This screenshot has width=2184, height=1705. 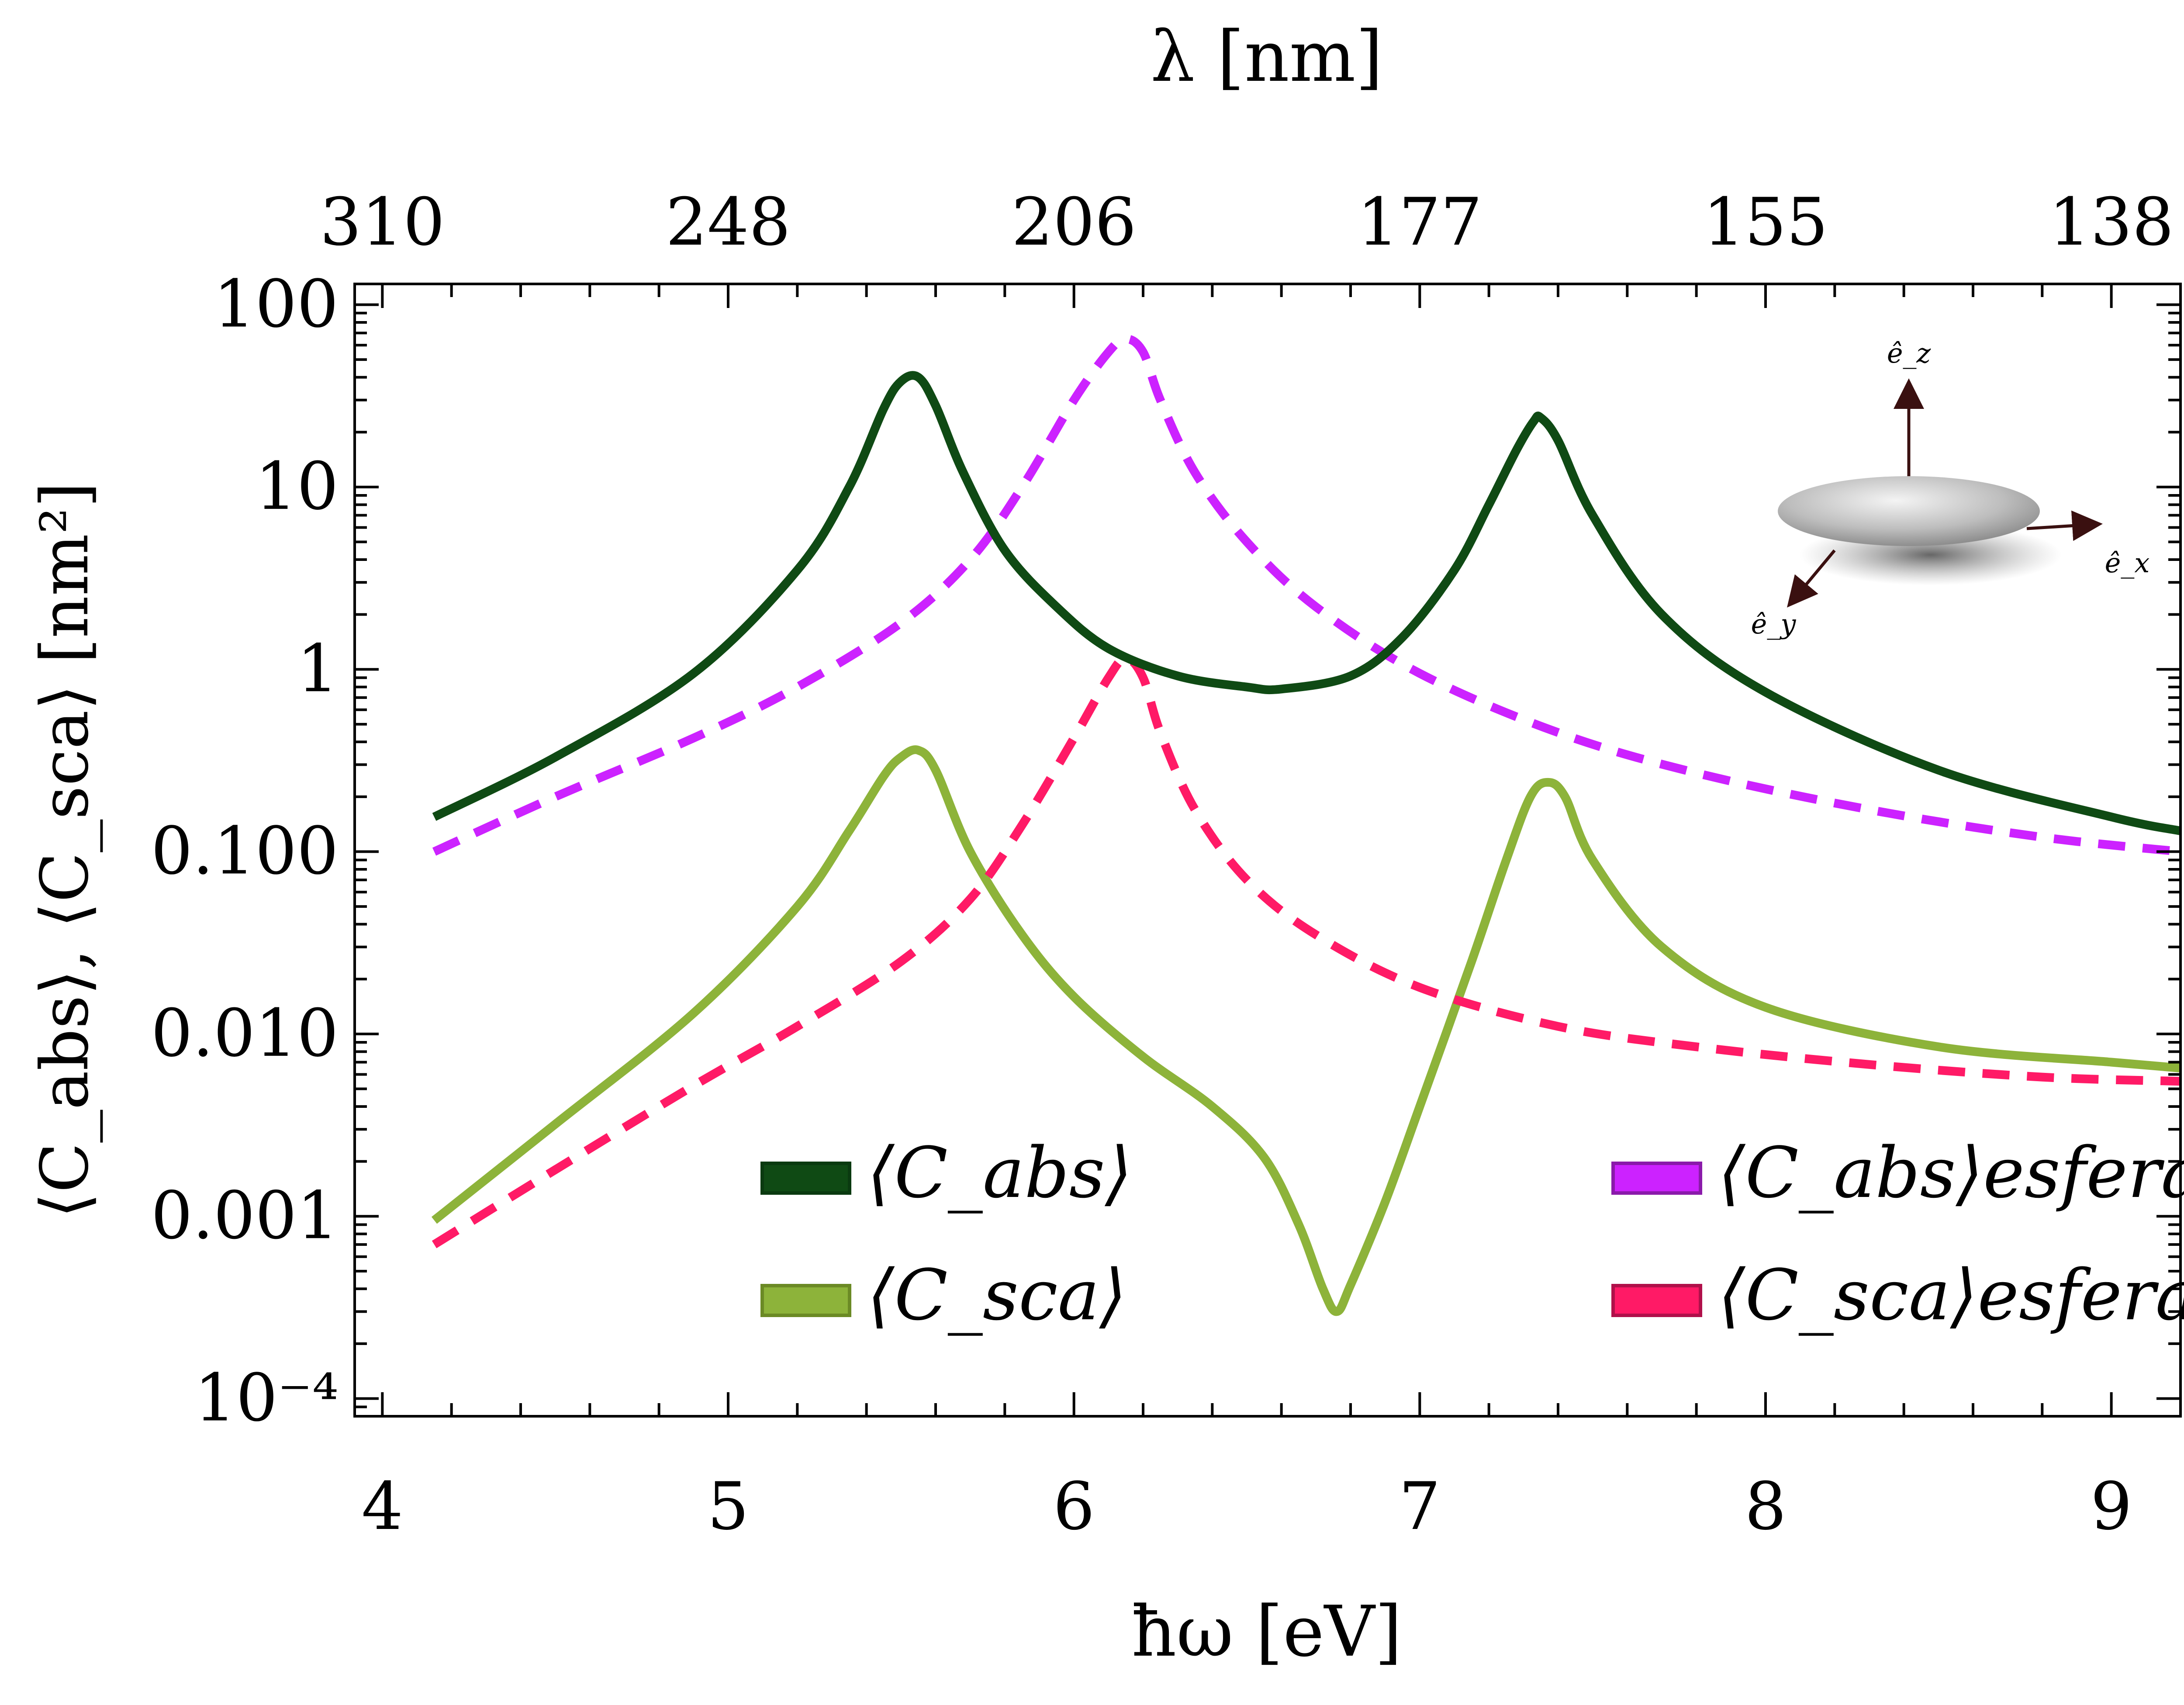 I want to click on legend-swatch-c-abs-esfera, so click(x=1656, y=1178).